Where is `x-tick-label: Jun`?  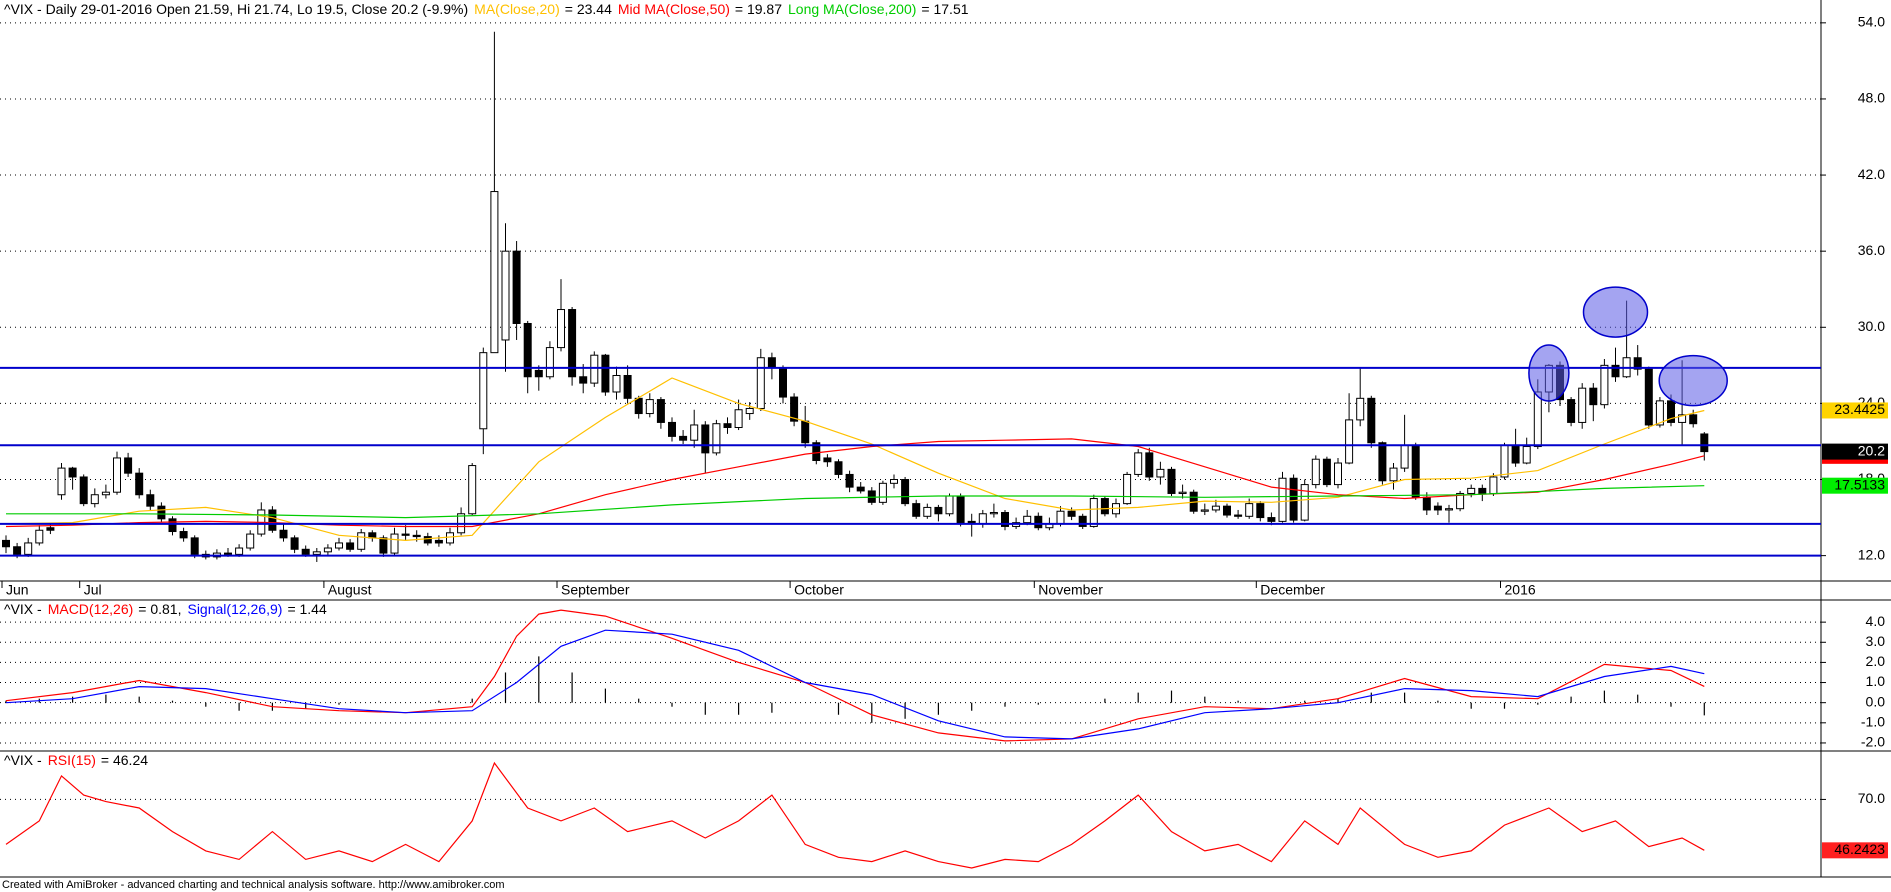 x-tick-label: Jun is located at coordinates (17, 590).